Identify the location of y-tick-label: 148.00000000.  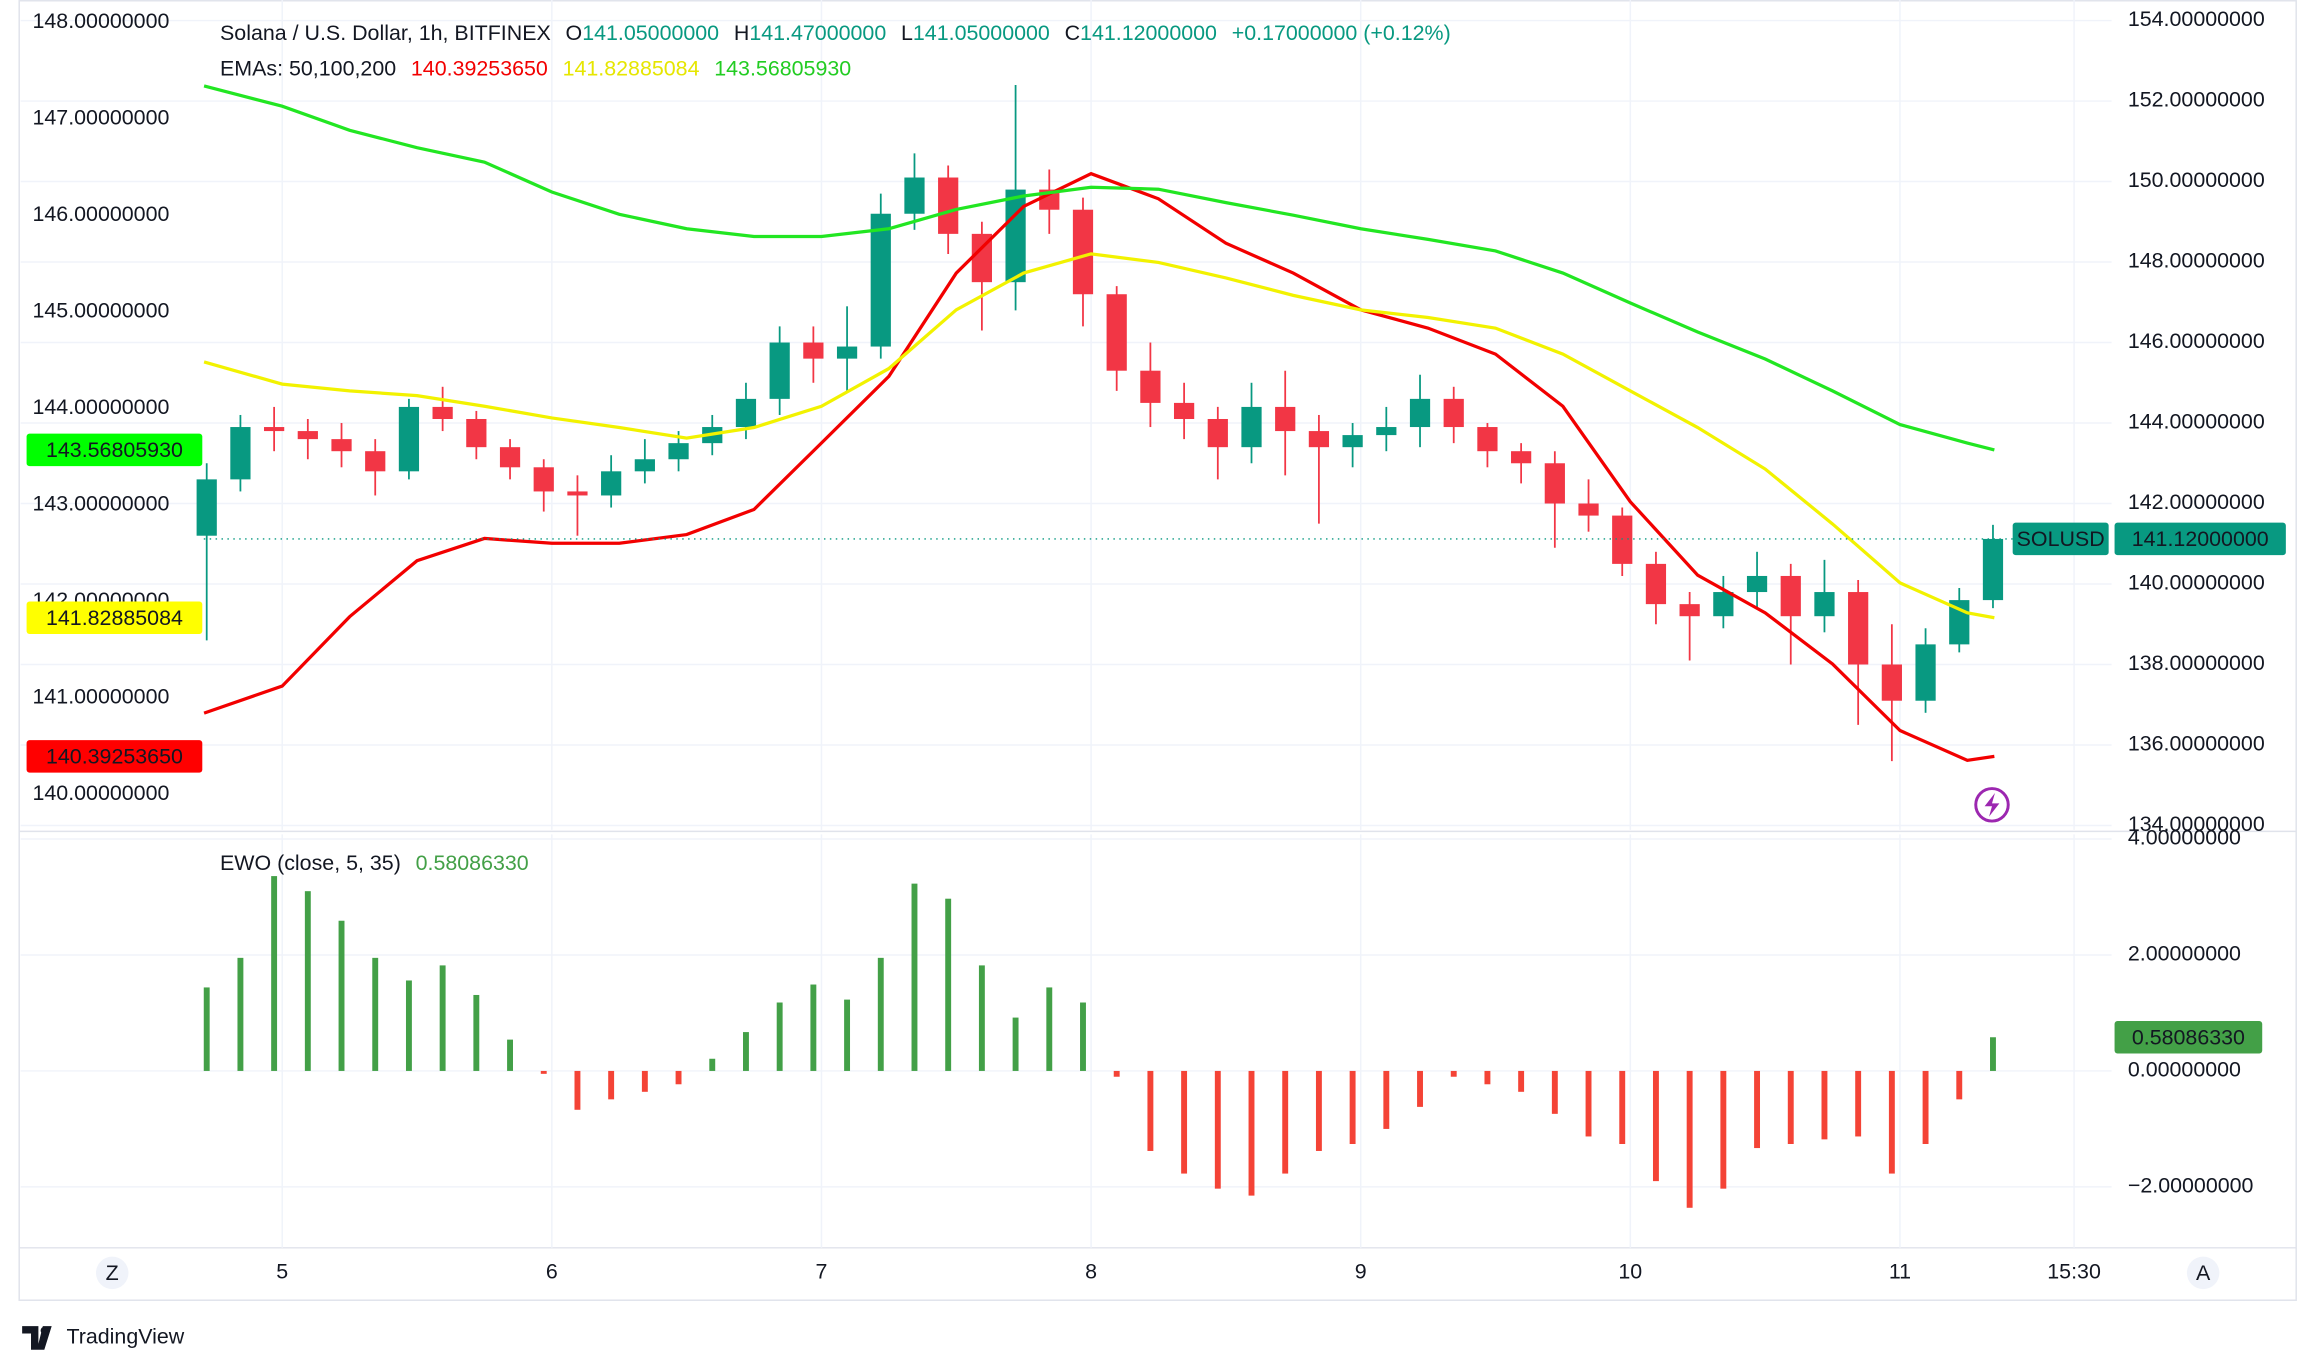
(2196, 261).